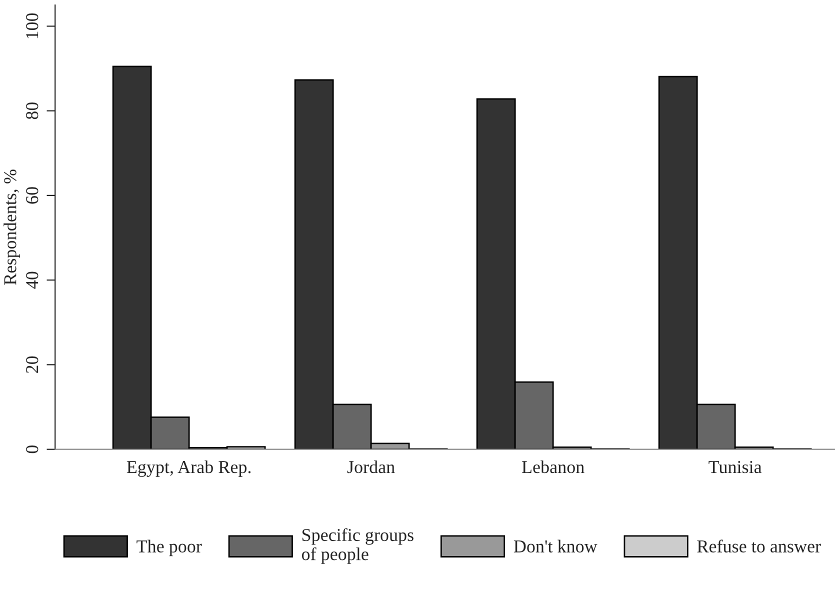  What do you see at coordinates (759, 546) in the screenshot?
I see `legend-label: Refuse to answer` at bounding box center [759, 546].